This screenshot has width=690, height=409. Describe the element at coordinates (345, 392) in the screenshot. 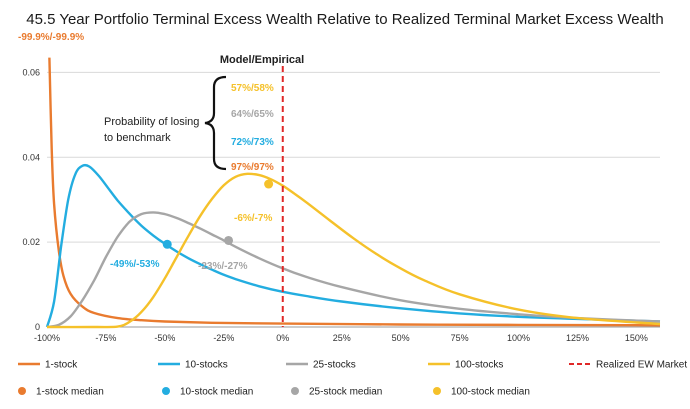

I see `legend-label-25-stock-median: 25-stock median` at that location.